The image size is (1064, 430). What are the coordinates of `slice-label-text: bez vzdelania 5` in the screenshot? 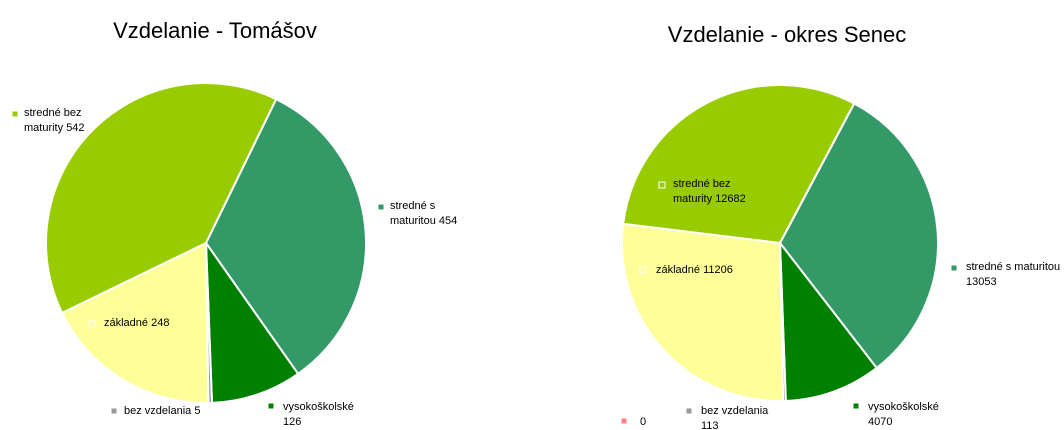 It's located at (174, 411).